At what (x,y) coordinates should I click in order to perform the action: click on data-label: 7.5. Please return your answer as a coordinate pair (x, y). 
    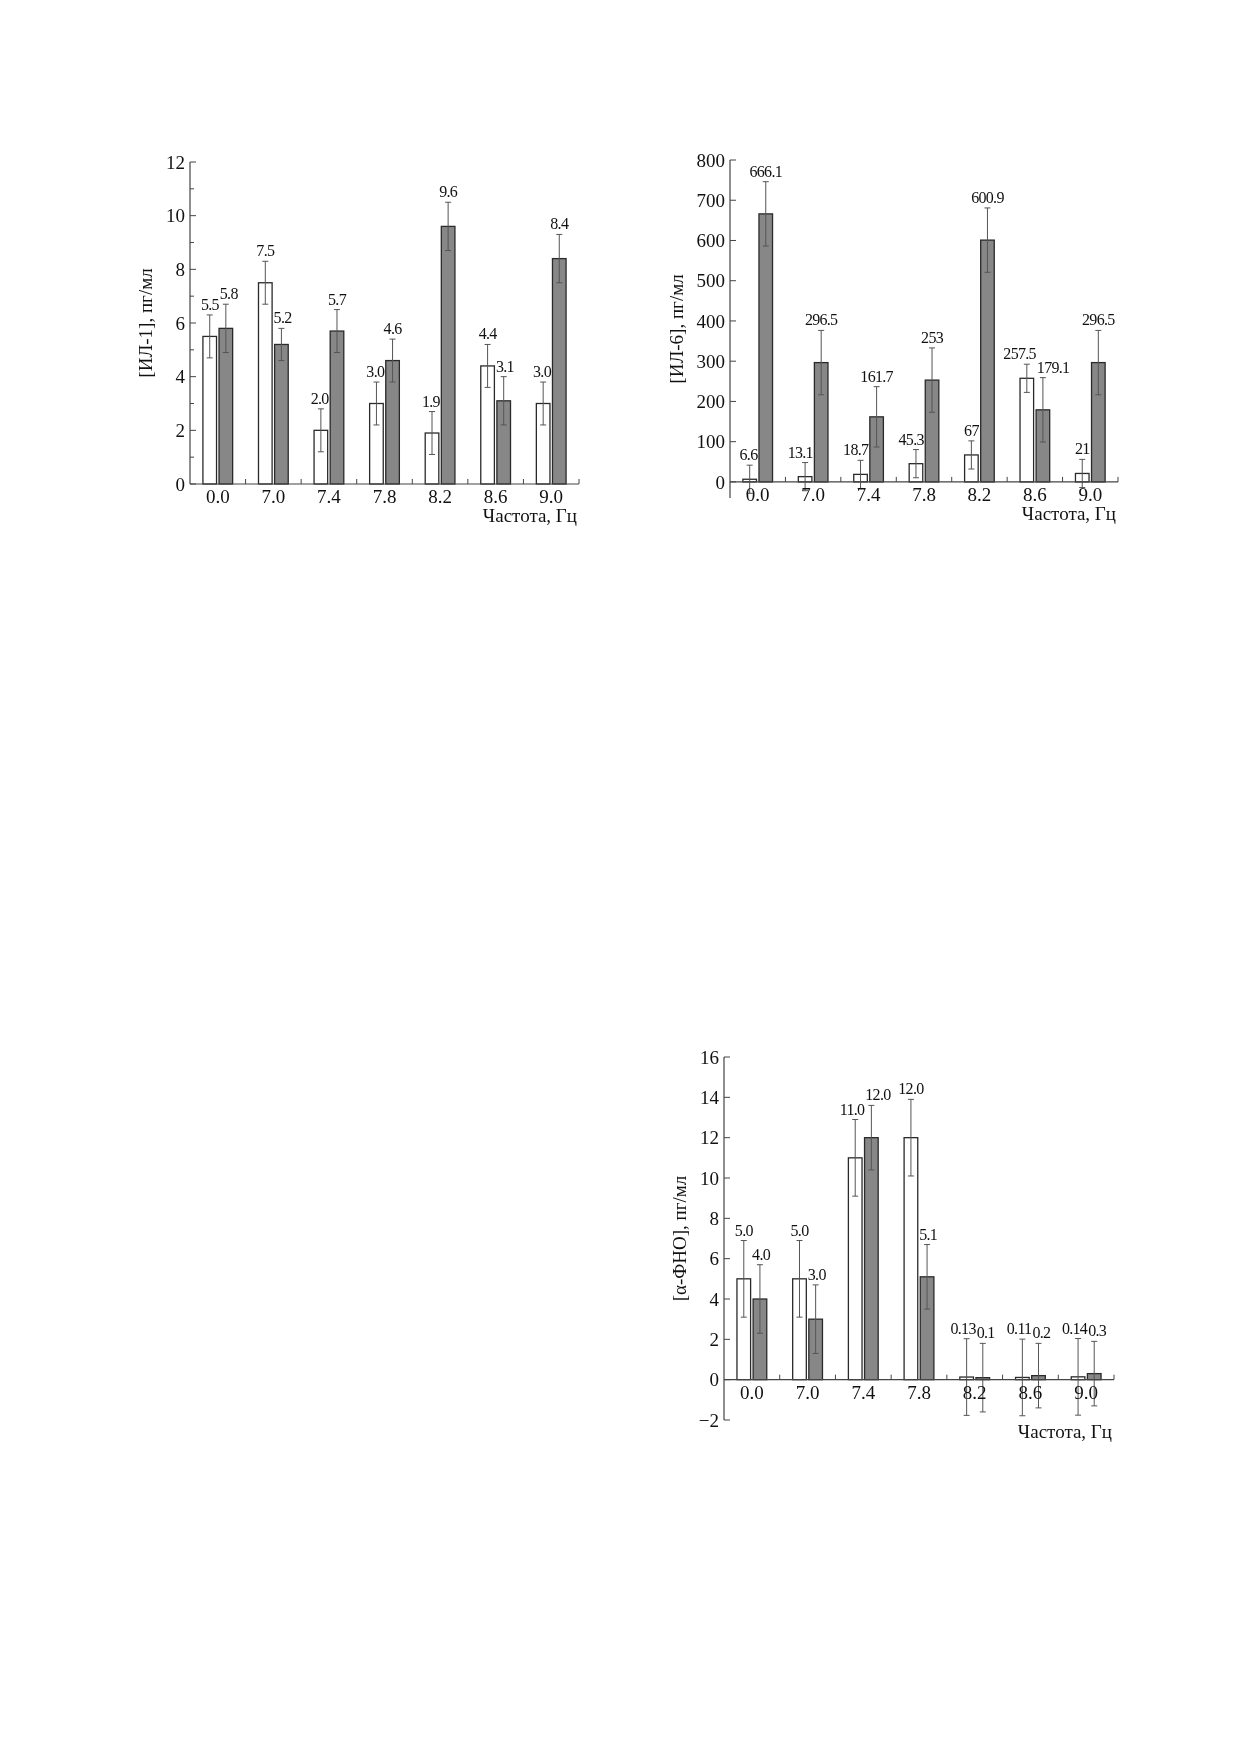
    Looking at the image, I should click on (265, 251).